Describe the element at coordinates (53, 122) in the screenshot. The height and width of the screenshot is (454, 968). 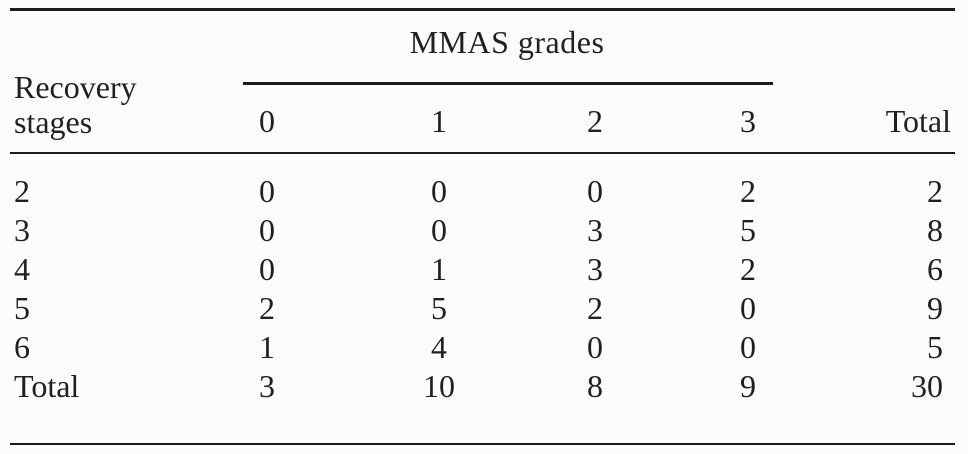
I see `stub-header-line2: stages` at that location.